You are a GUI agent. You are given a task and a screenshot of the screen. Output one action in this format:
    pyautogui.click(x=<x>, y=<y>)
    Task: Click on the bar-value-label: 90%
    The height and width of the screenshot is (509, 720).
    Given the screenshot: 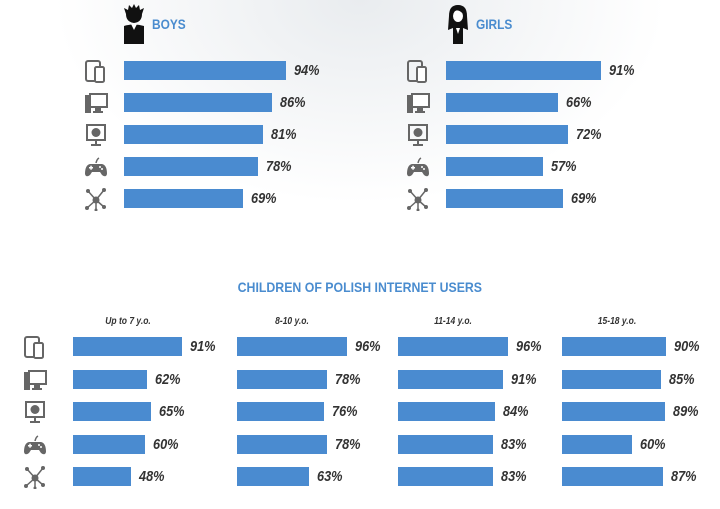 What is the action you would take?
    pyautogui.click(x=687, y=346)
    